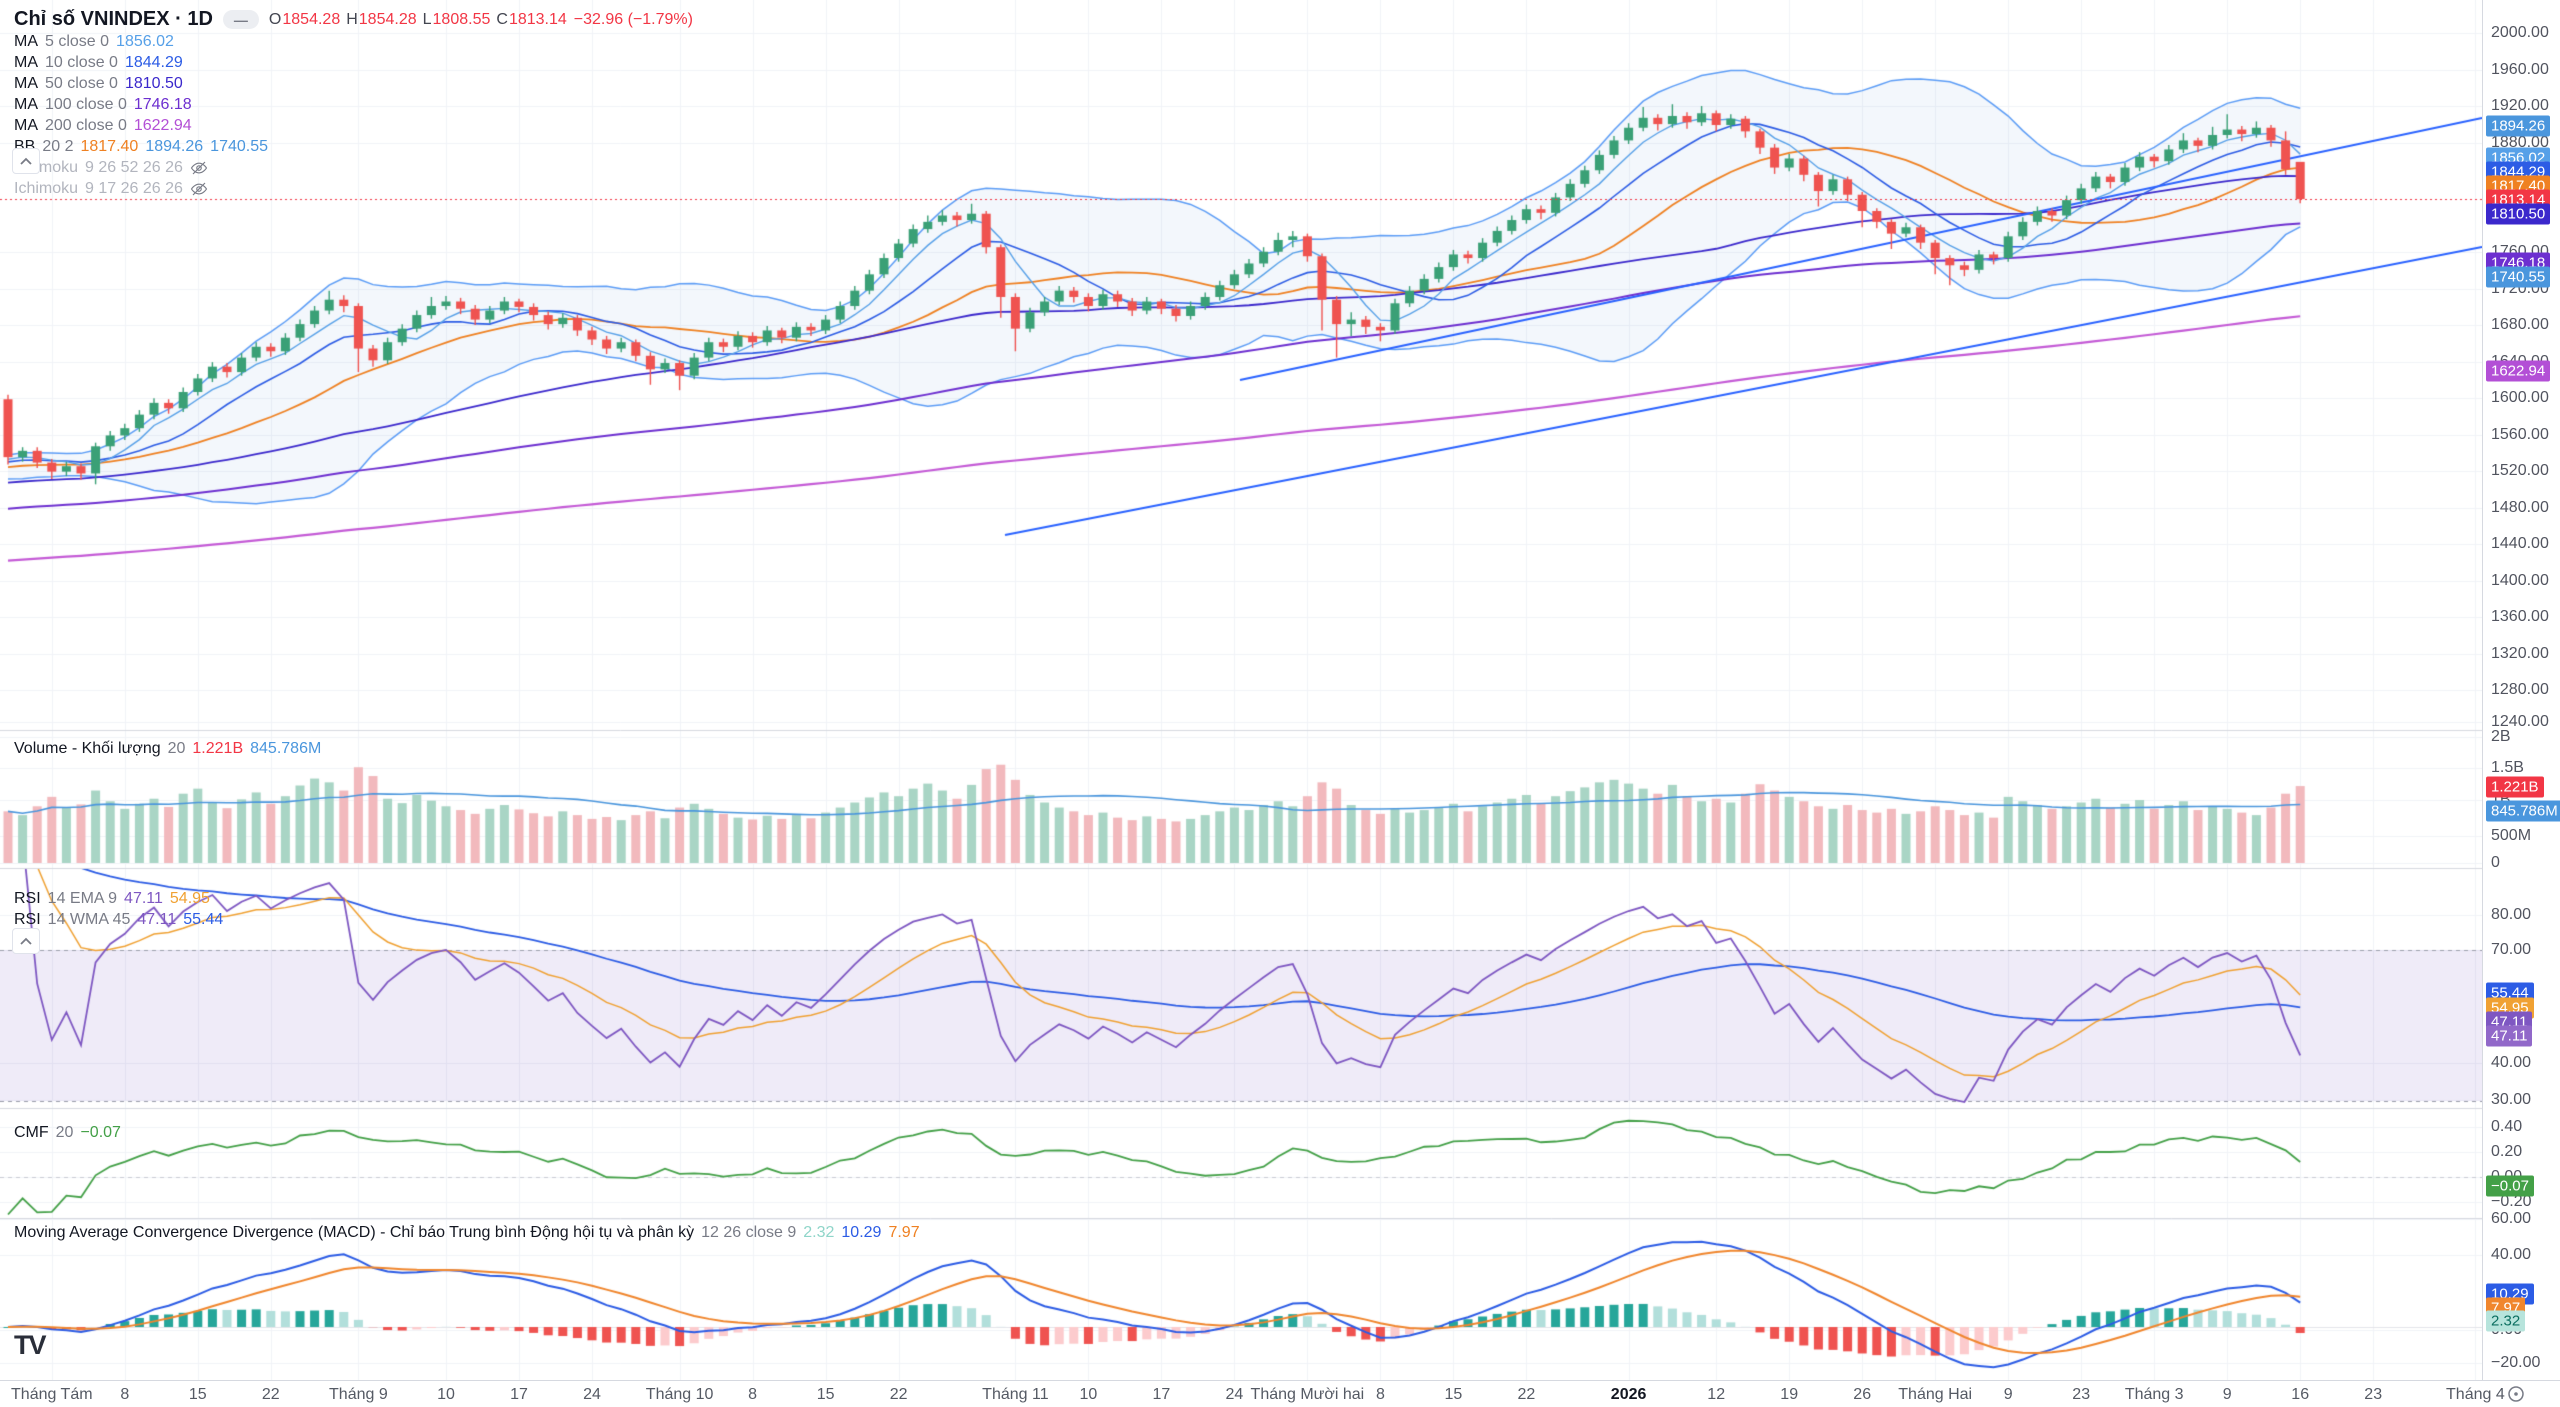  What do you see at coordinates (353, 167) in the screenshot?
I see `indicator-legend-row: Ichimoku 9 26 52 26 26` at bounding box center [353, 167].